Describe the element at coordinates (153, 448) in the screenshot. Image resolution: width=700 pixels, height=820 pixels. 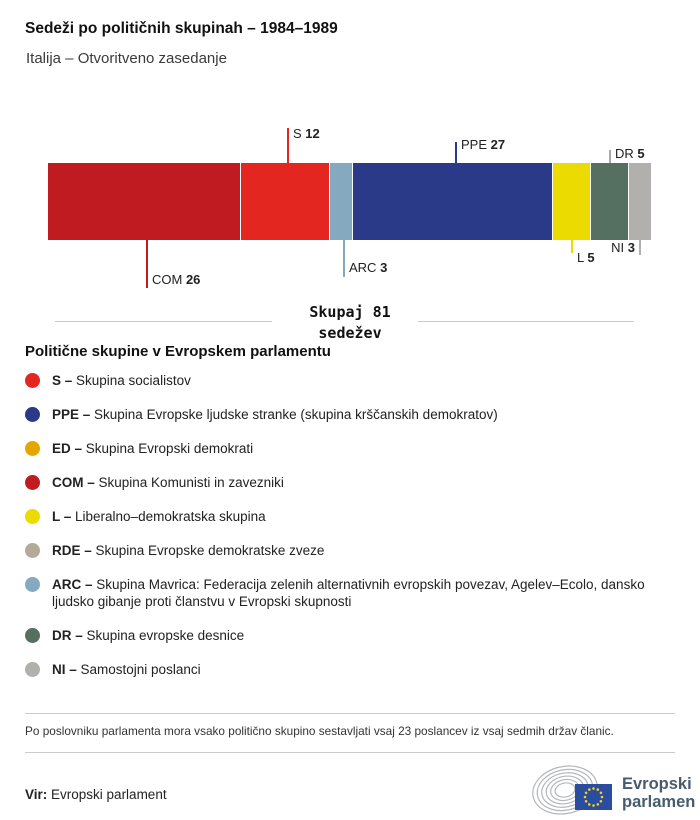
I see `legend-label-ed: ED – Skupina Evropski demokrati` at that location.